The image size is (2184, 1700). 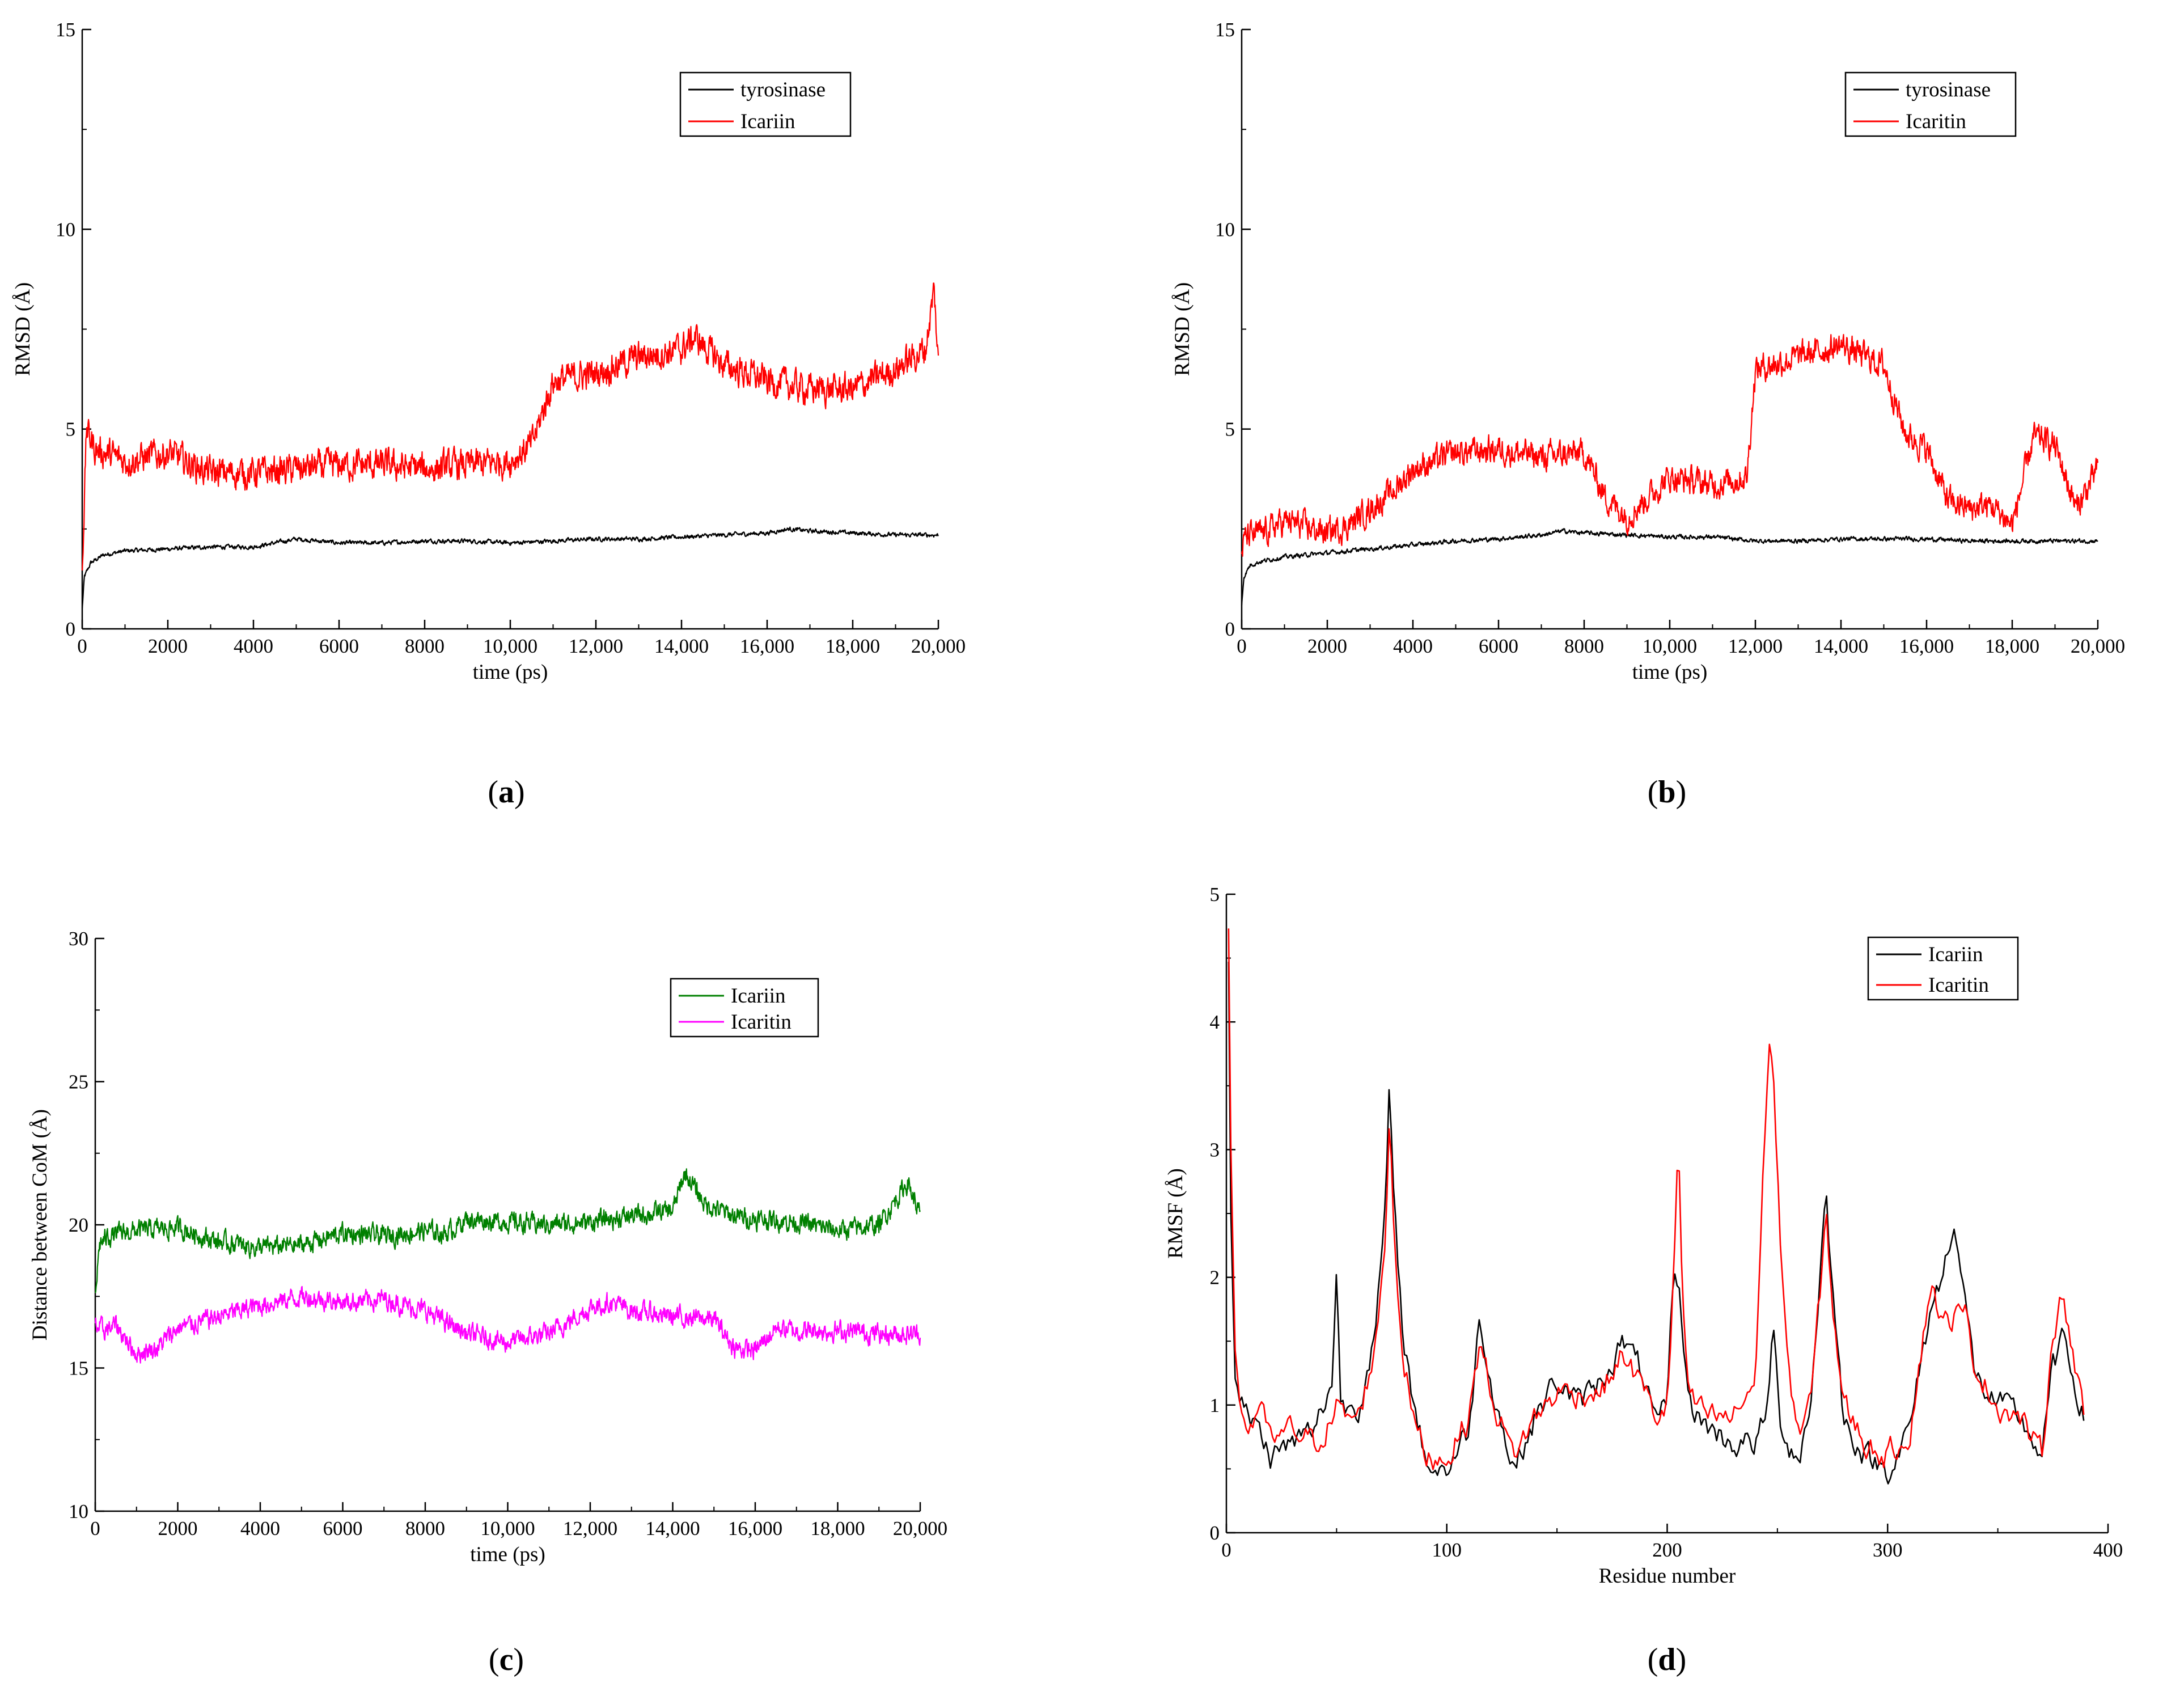 What do you see at coordinates (1888, 1550) in the screenshot?
I see `x-tick-label: 300` at bounding box center [1888, 1550].